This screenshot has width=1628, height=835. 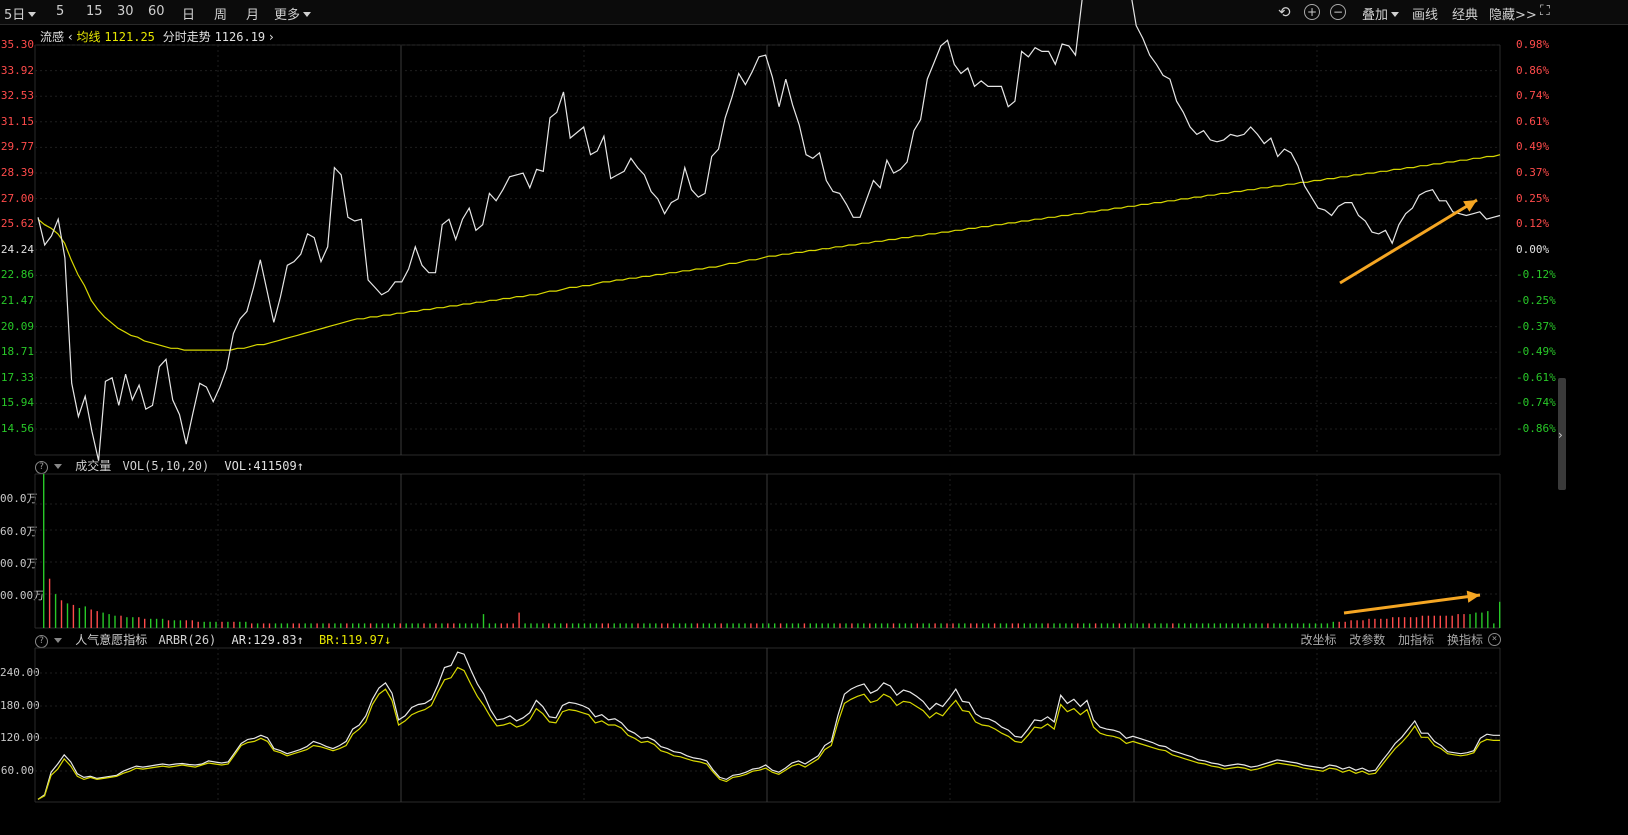 What do you see at coordinates (1545, 11) in the screenshot?
I see `fullscreen-icon: ⛶` at bounding box center [1545, 11].